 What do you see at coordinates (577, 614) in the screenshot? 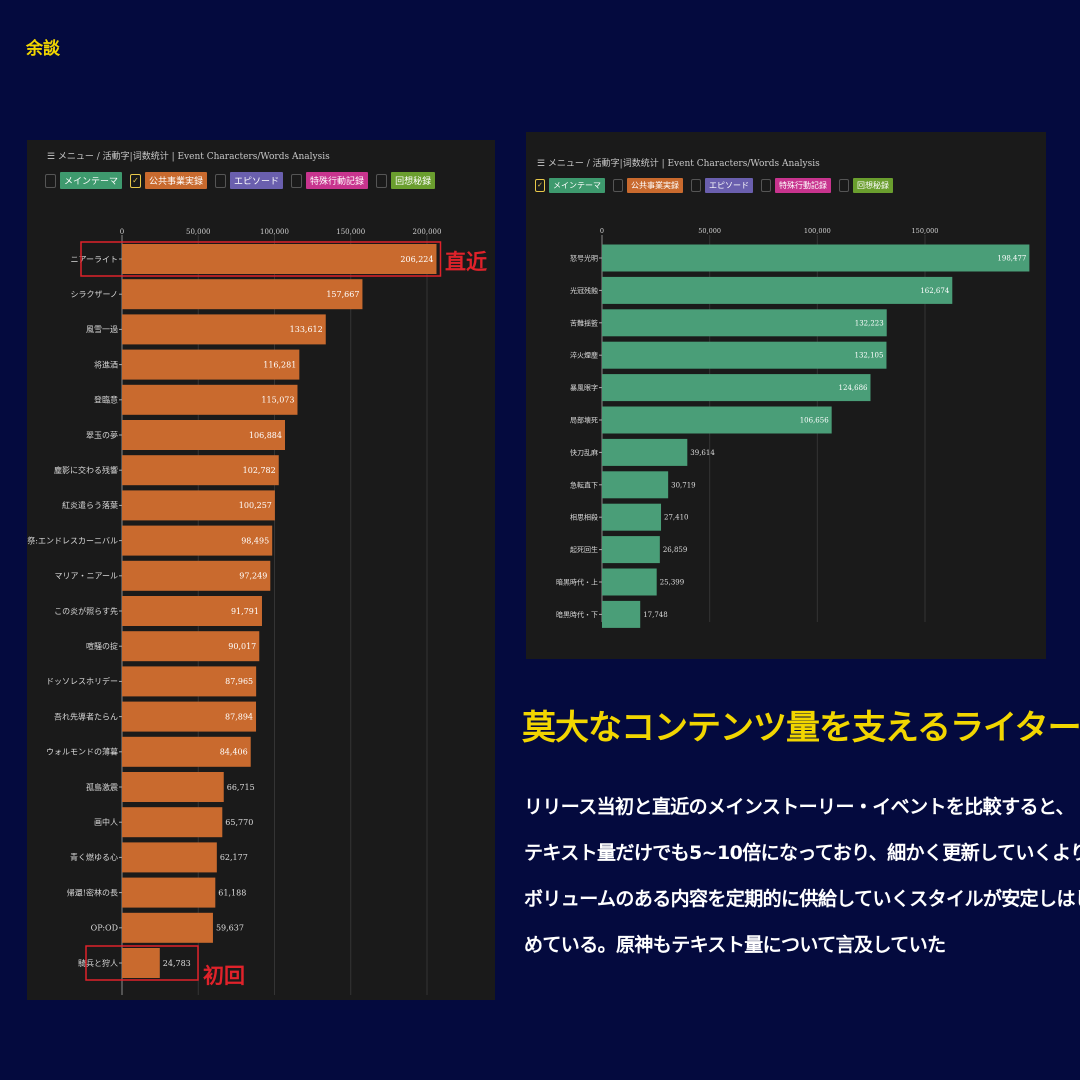
I see `category-label: 暗黒時代・下` at bounding box center [577, 614].